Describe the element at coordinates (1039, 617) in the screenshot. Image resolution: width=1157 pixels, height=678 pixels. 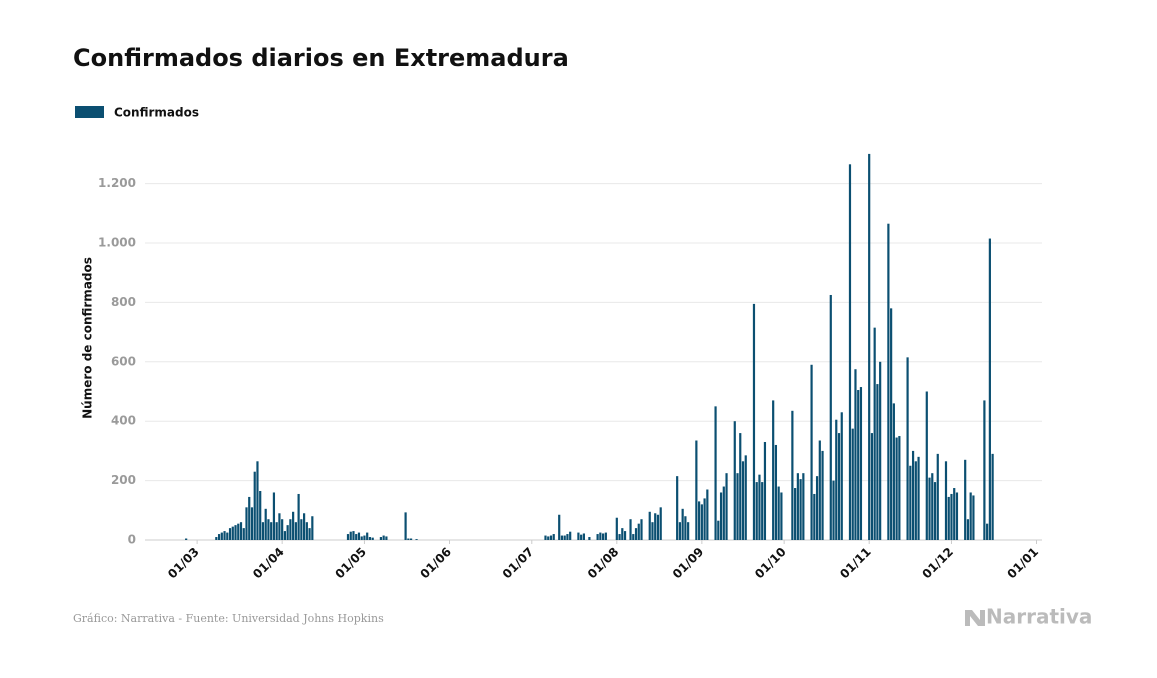
I see `brand-name: Narrativa` at that location.